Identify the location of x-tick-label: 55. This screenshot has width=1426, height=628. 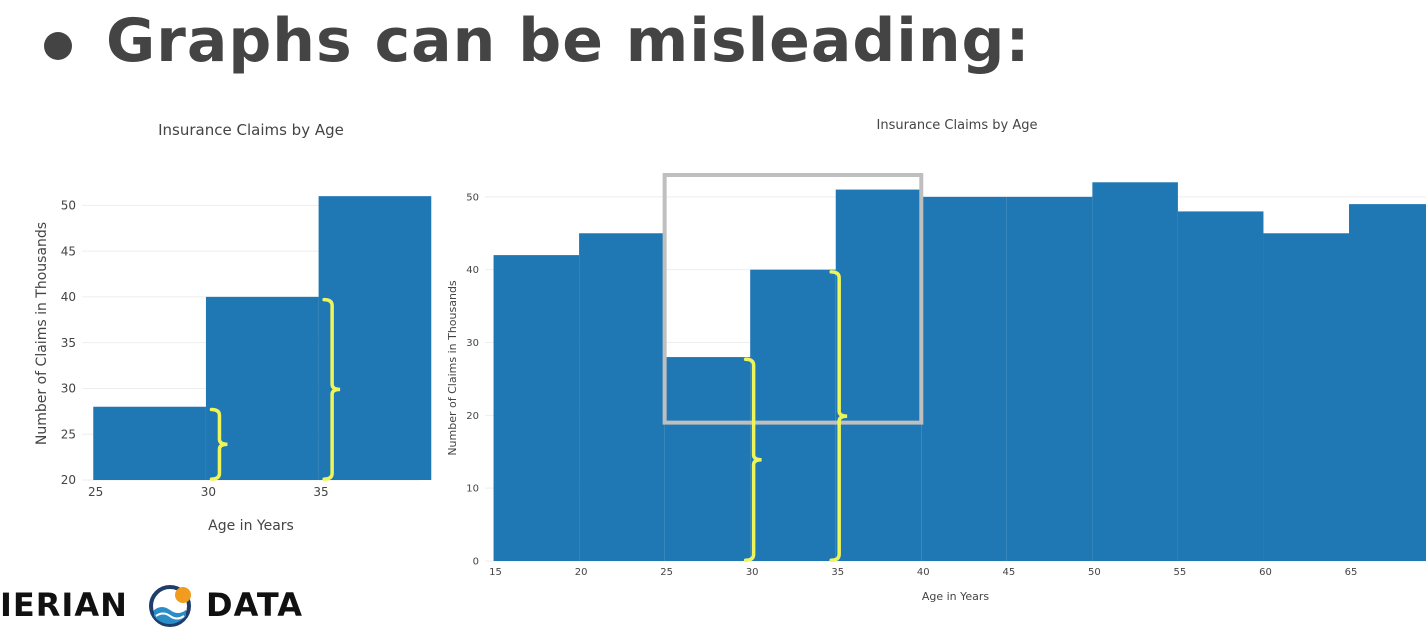
(1180, 572).